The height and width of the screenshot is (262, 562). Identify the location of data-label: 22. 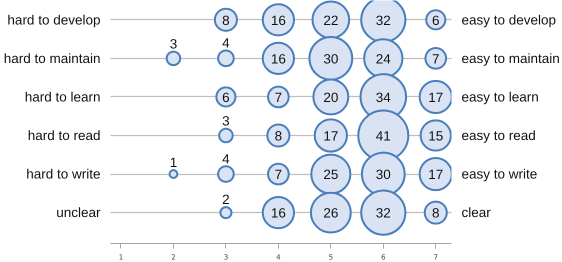
(330, 20).